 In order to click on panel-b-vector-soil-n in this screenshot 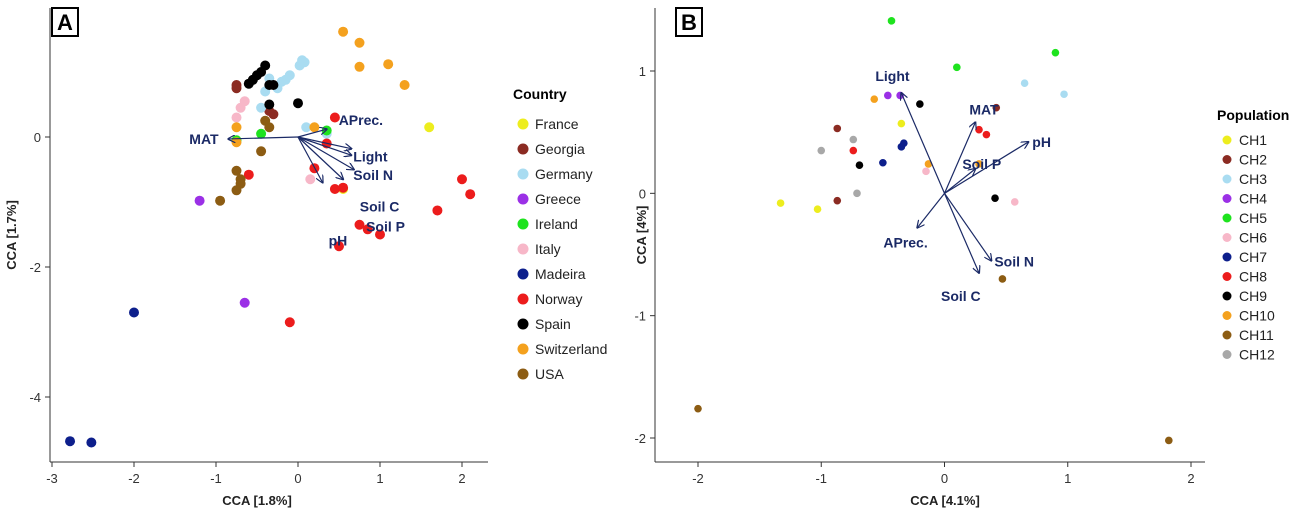, I will do `click(968, 226)`.